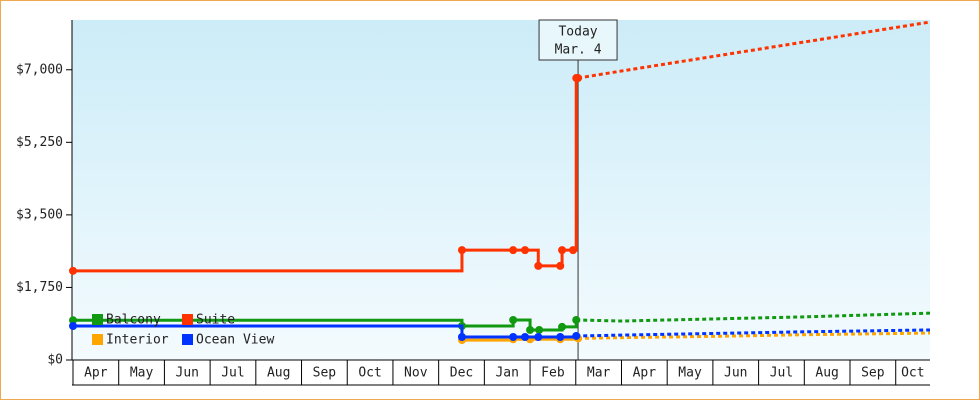 The height and width of the screenshot is (404, 980). I want to click on y-tick-label: $5,250, so click(39, 142).